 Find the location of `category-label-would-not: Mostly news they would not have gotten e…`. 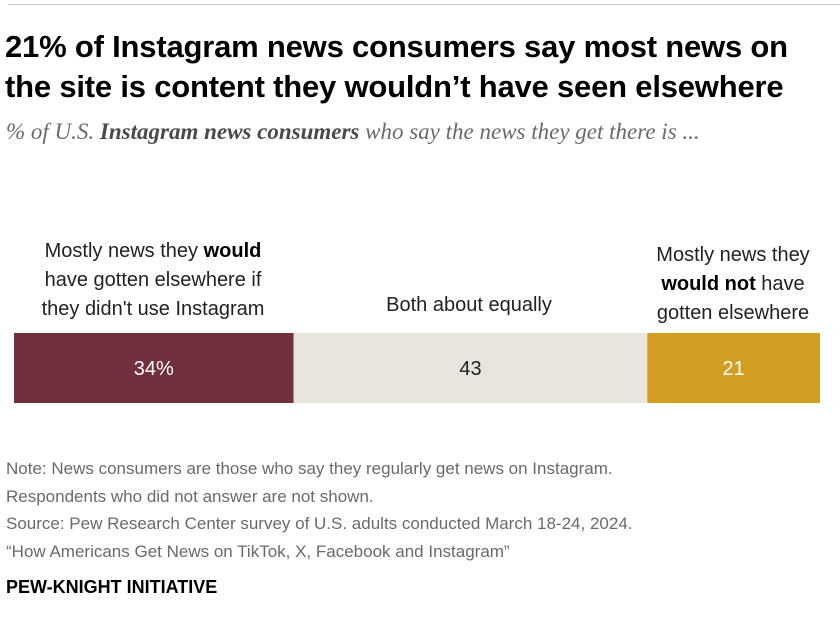

category-label-would-not: Mostly news they would not have gotten e… is located at coordinates (733, 284).